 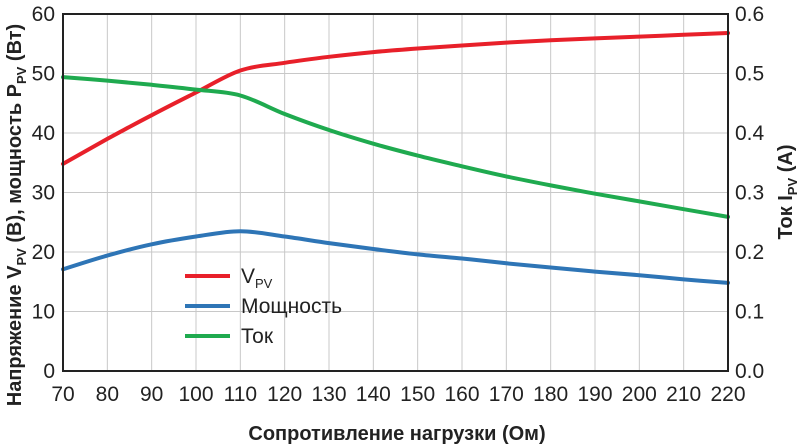 What do you see at coordinates (195, 394) in the screenshot?
I see `x-tick-label: 100` at bounding box center [195, 394].